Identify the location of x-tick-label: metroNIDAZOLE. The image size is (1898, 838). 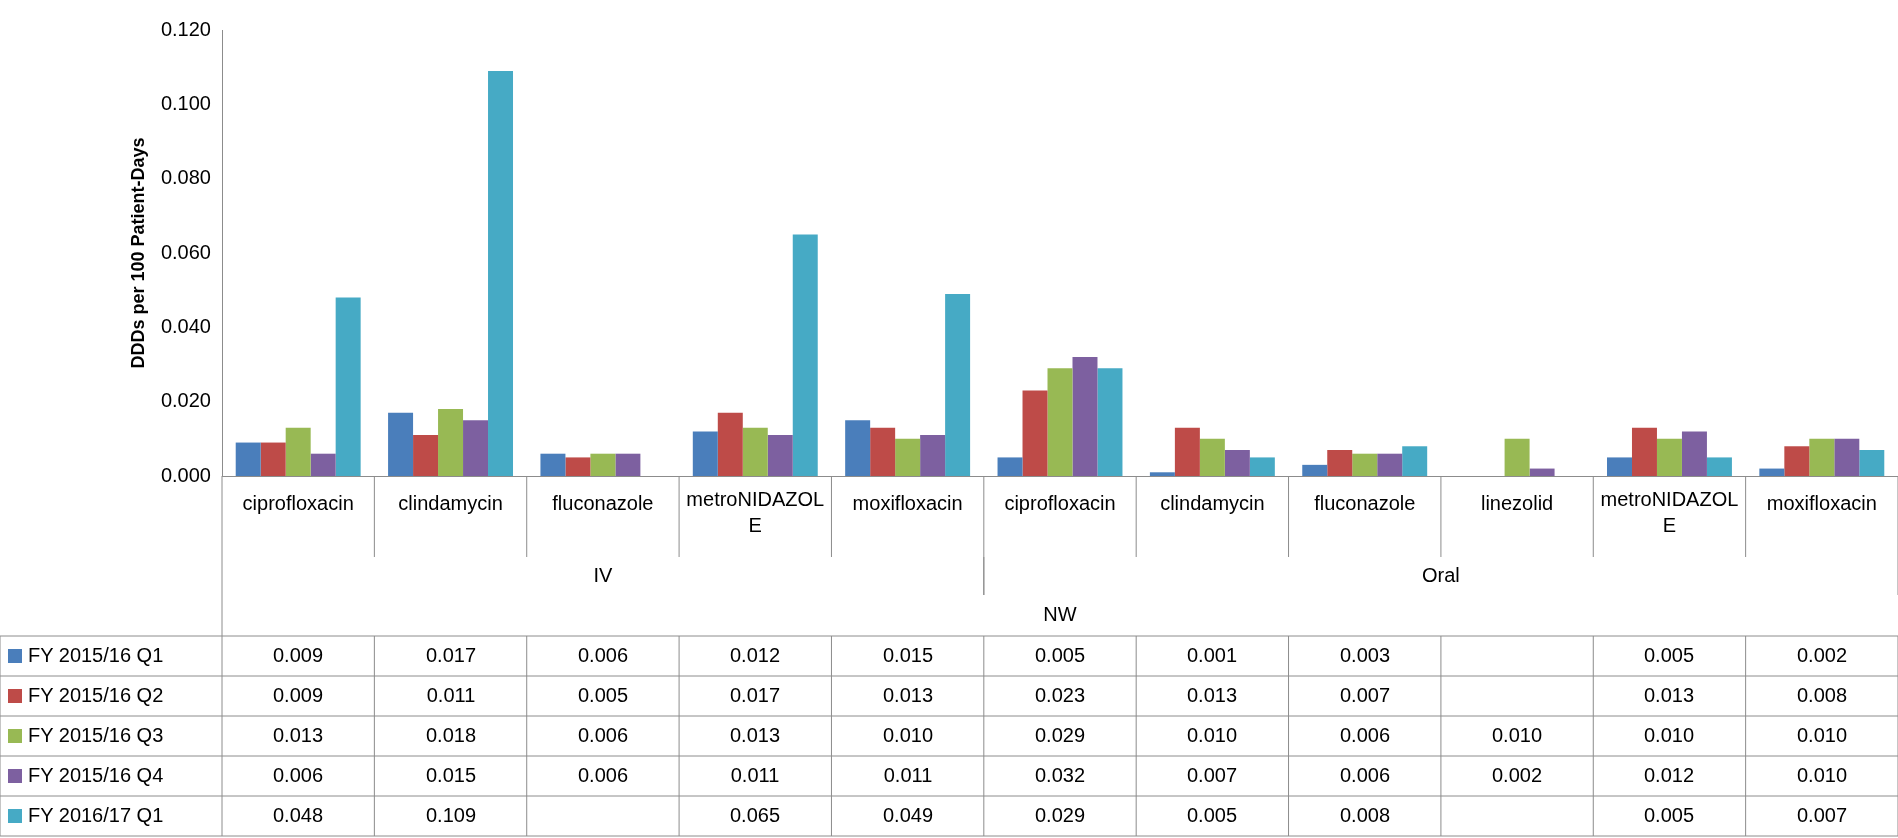
(755, 511).